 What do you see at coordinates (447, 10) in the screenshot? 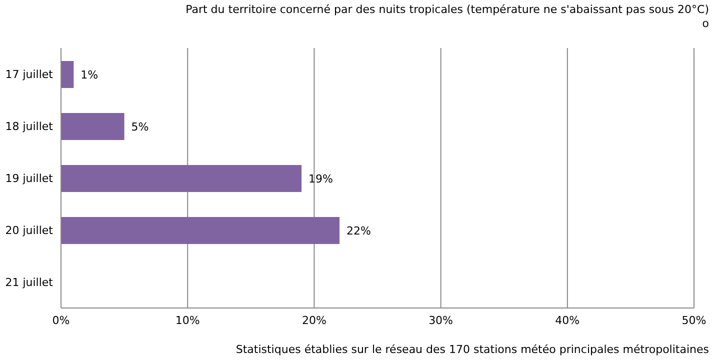
I see `chart-title: Part du territoire concerné par des nuits tropicales (température ne s'abaissant pas sous 20°C)` at bounding box center [447, 10].